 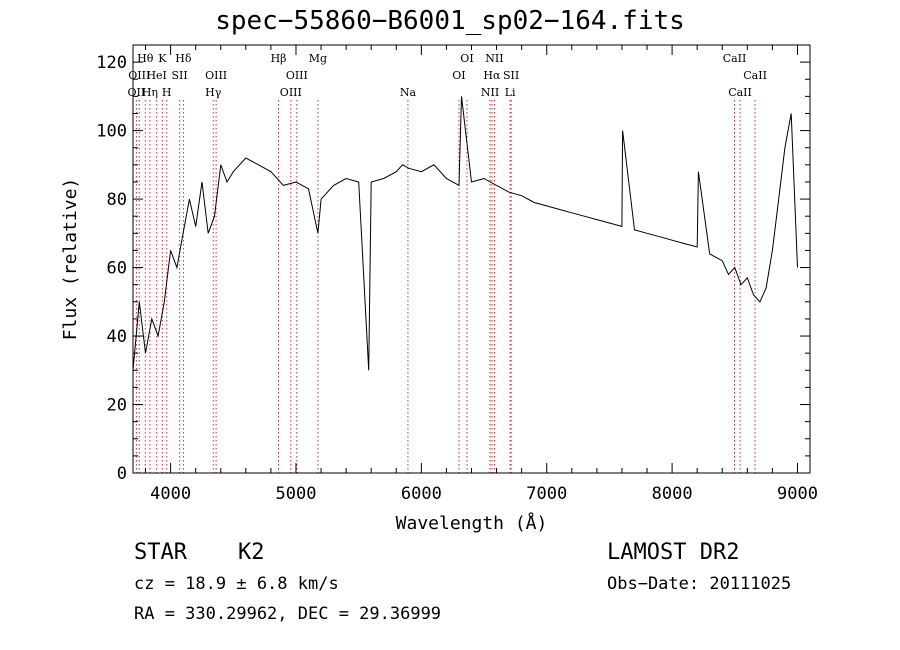 I want to click on x-tick-label: 8000, so click(x=672, y=494).